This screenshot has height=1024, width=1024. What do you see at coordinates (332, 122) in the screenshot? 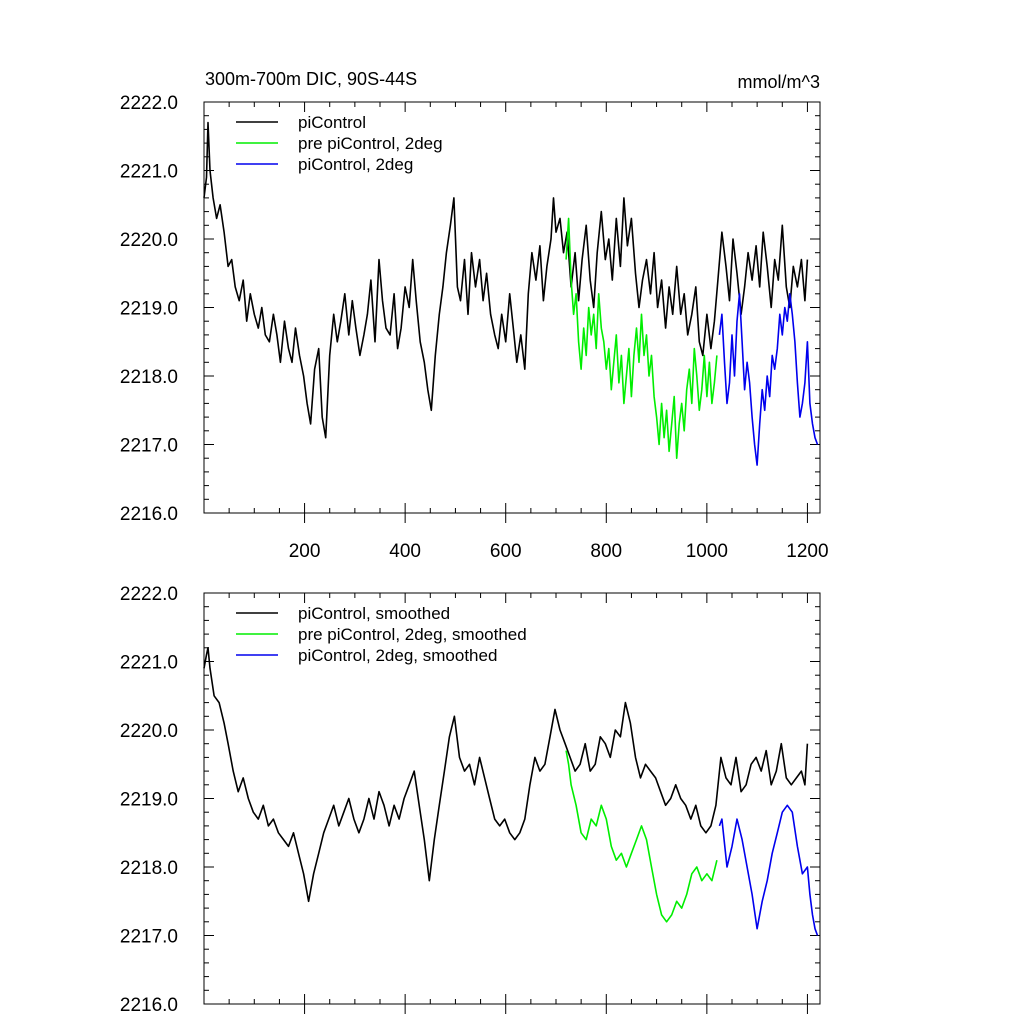
I see `top-legend-label-0: piControl` at bounding box center [332, 122].